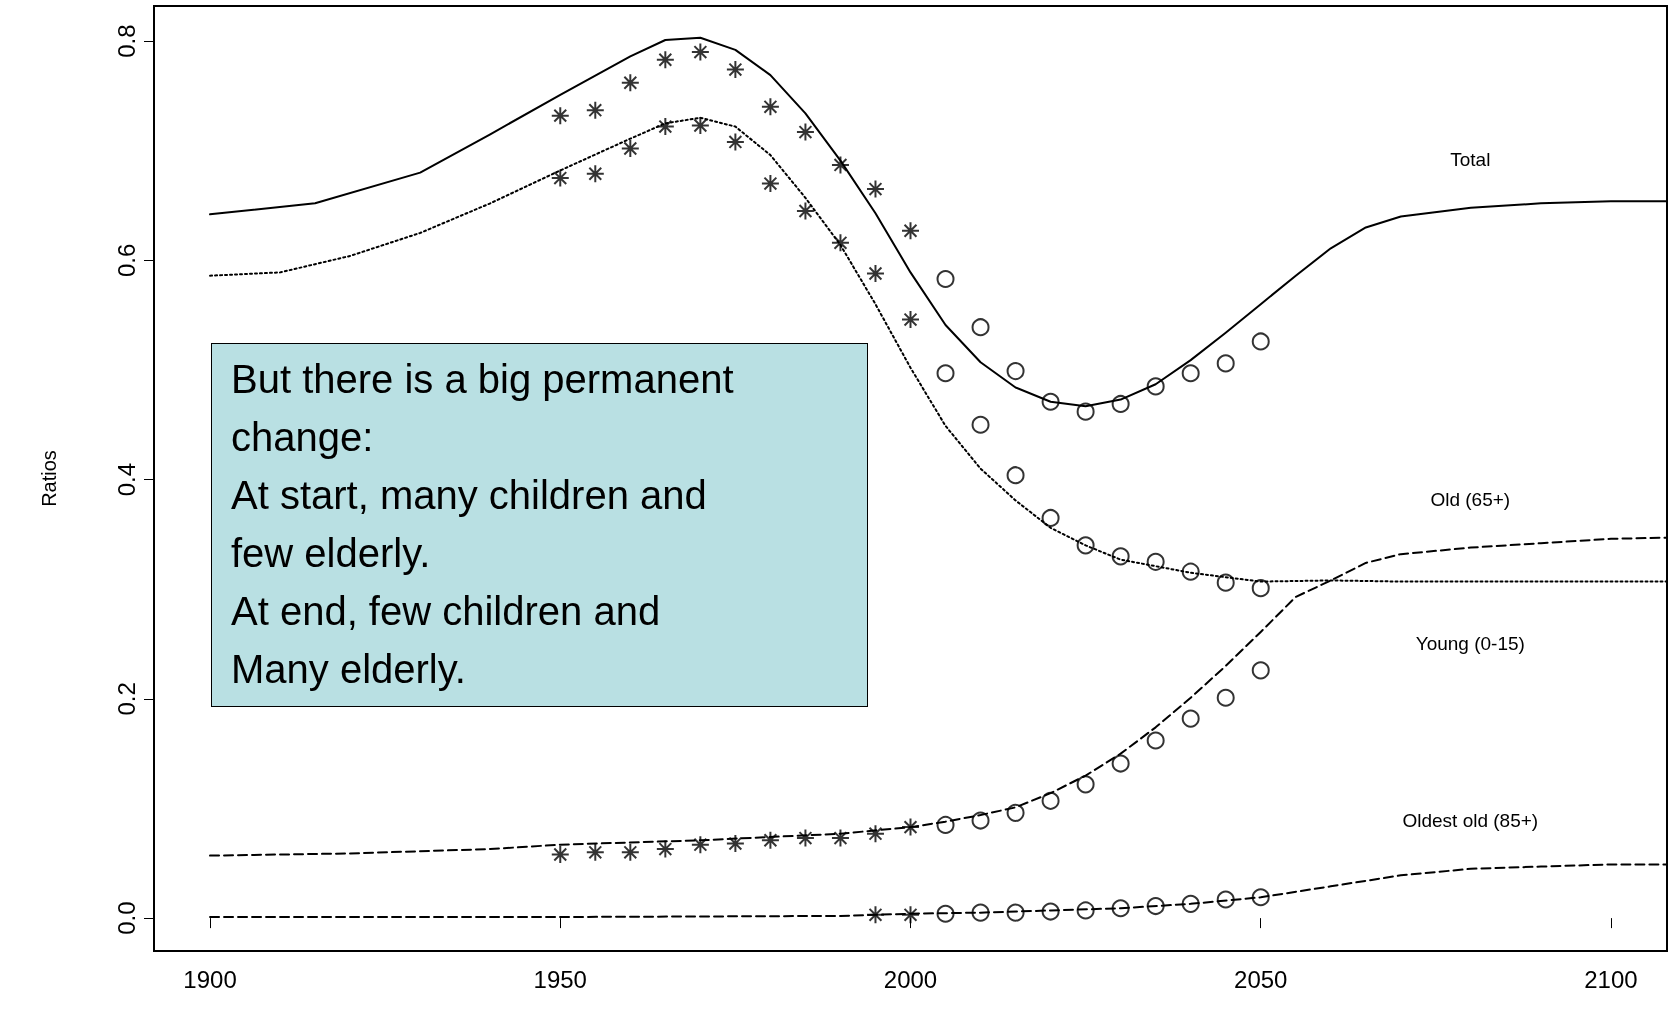 The image size is (1670, 1026). Describe the element at coordinates (126, 918) in the screenshot. I see `y-tick-label: 0.0` at that location.